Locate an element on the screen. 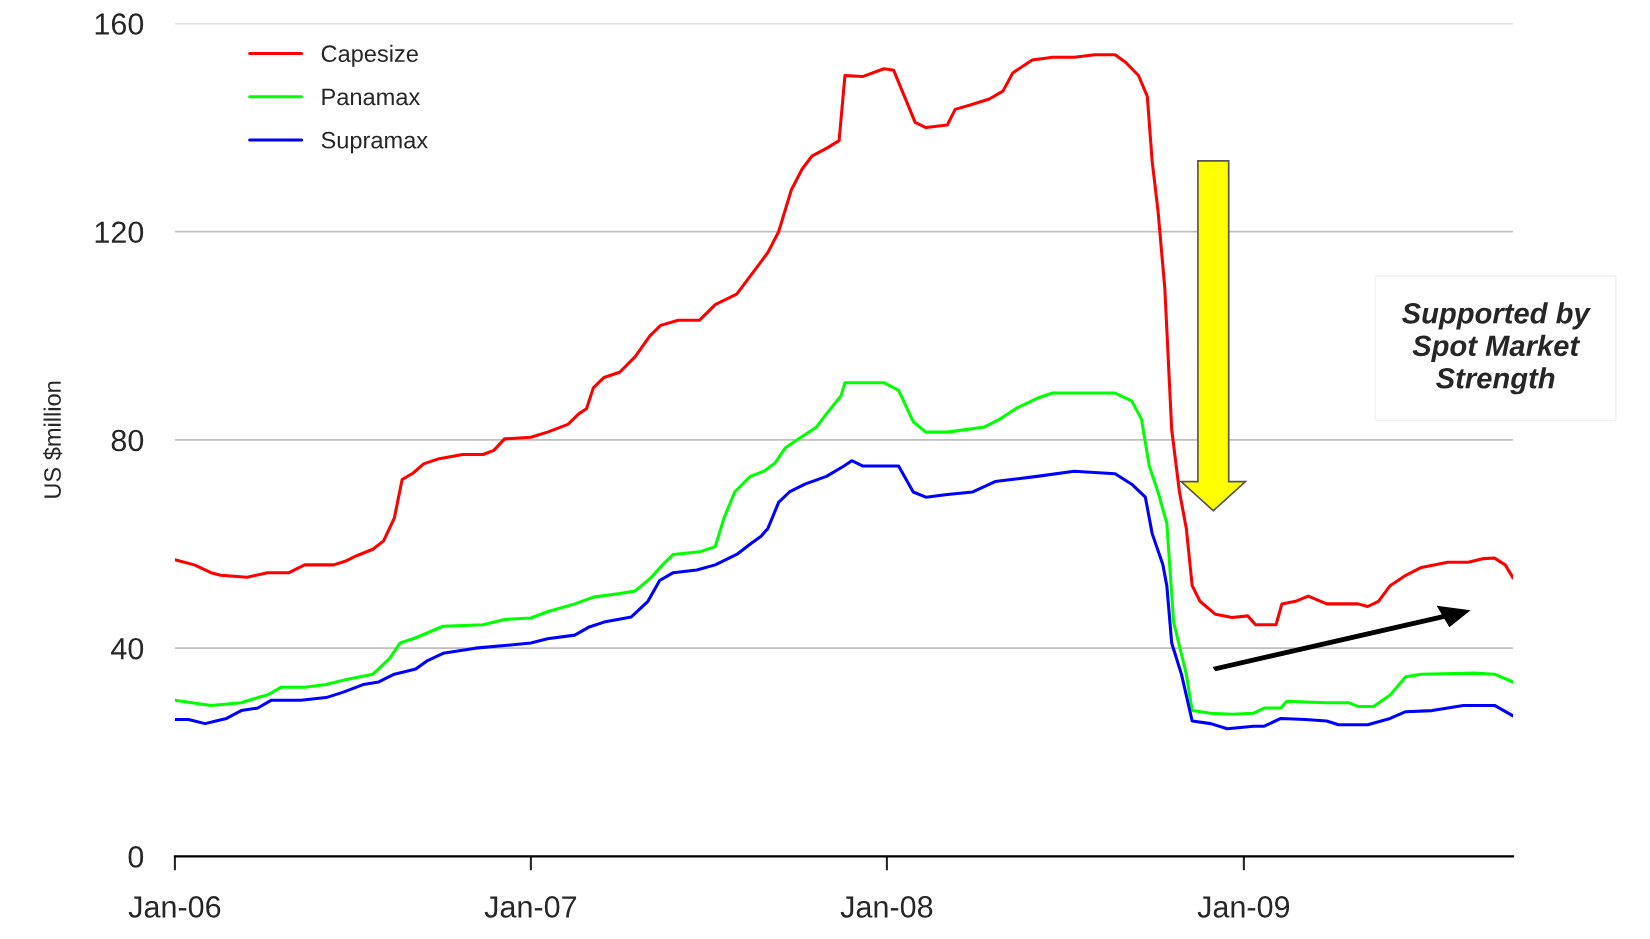 The image size is (1650, 939). y-tick-label: 120 is located at coordinates (119, 232).